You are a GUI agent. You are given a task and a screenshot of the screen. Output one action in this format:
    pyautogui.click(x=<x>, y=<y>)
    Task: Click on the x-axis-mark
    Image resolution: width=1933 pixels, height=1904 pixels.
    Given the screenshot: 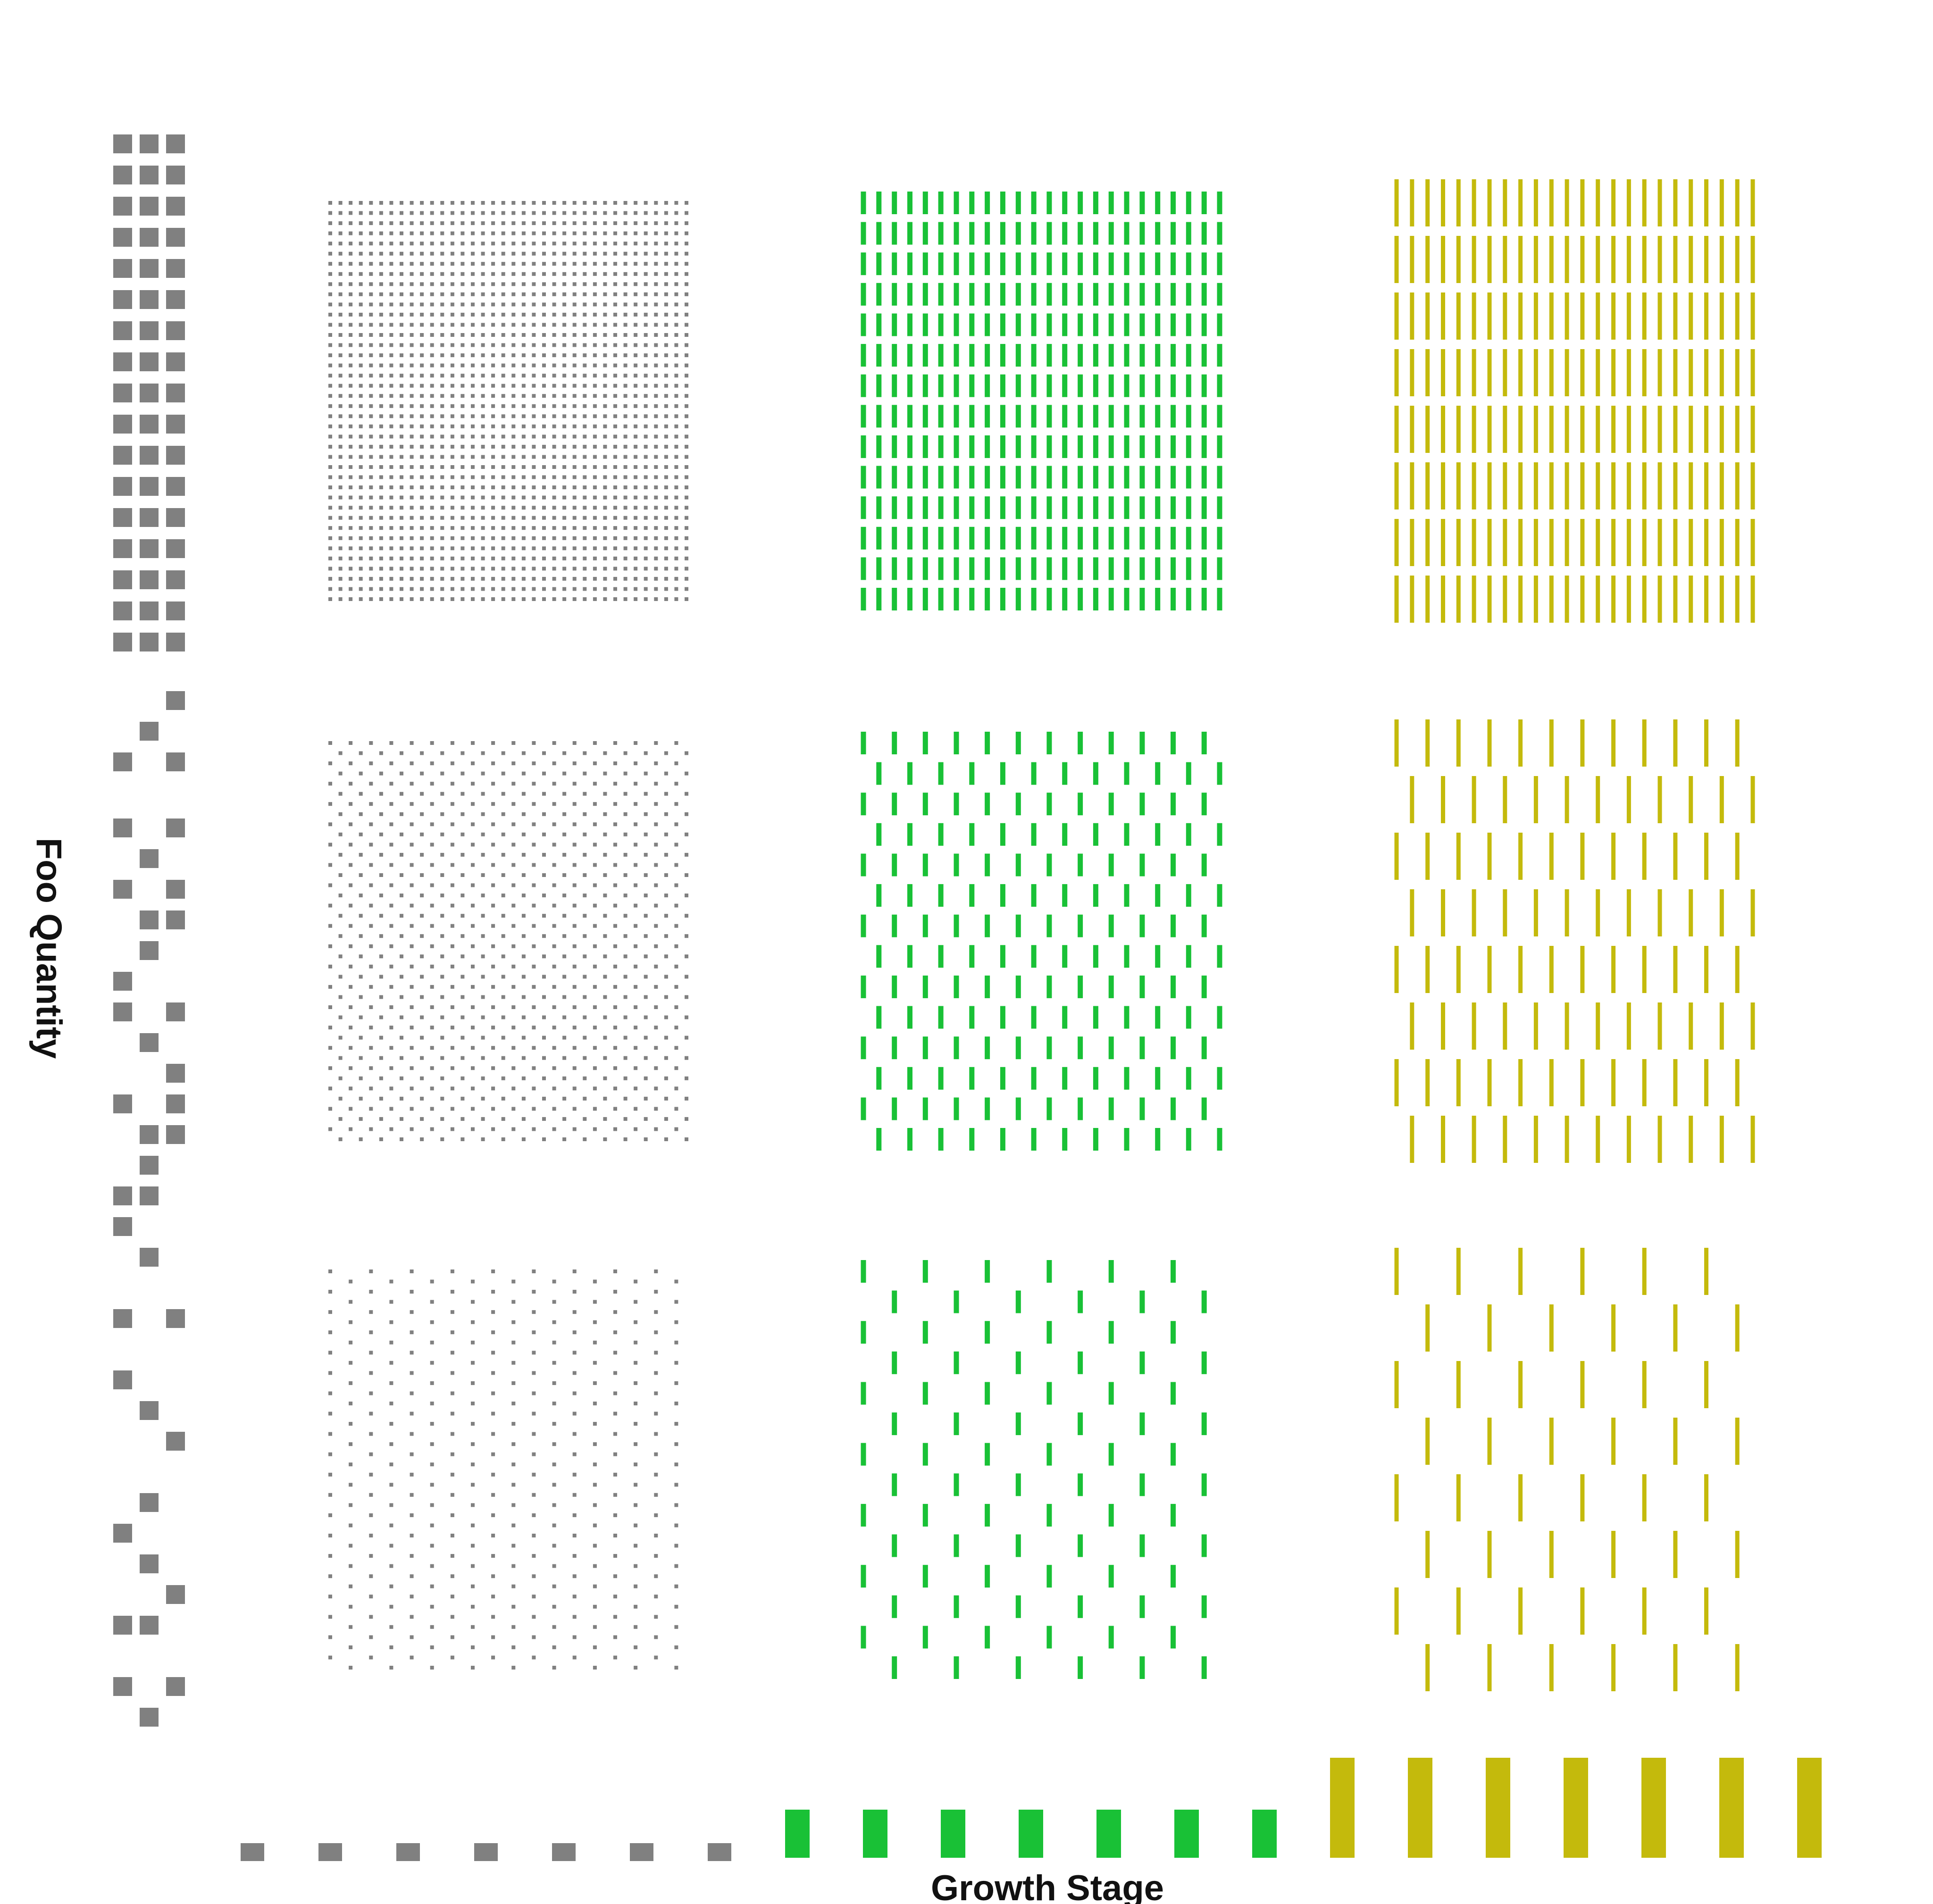 What is the action you would take?
    pyautogui.click(x=1498, y=1808)
    